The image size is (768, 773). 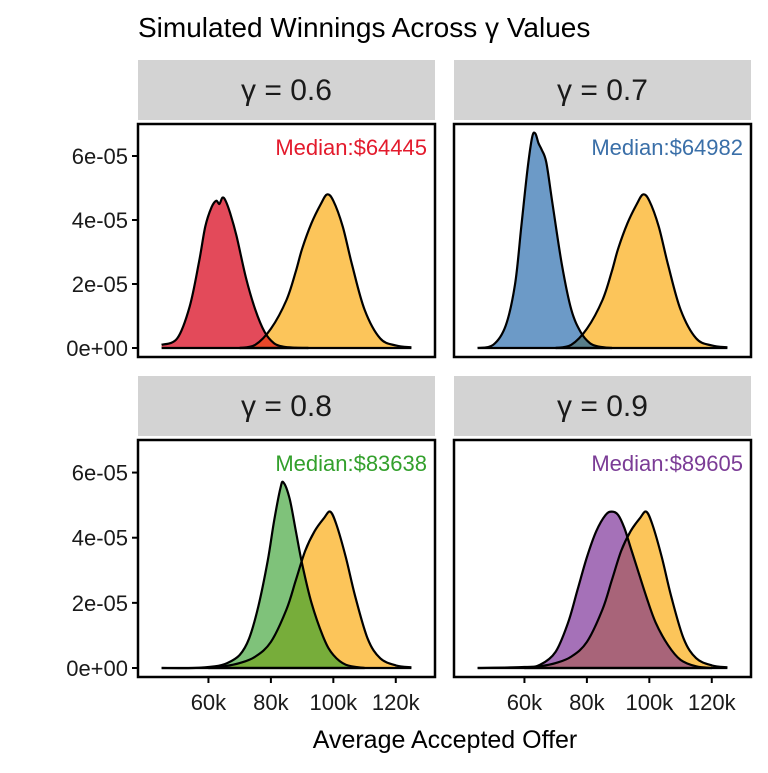 I want to click on median-label: Median:$64445, so click(x=351, y=147).